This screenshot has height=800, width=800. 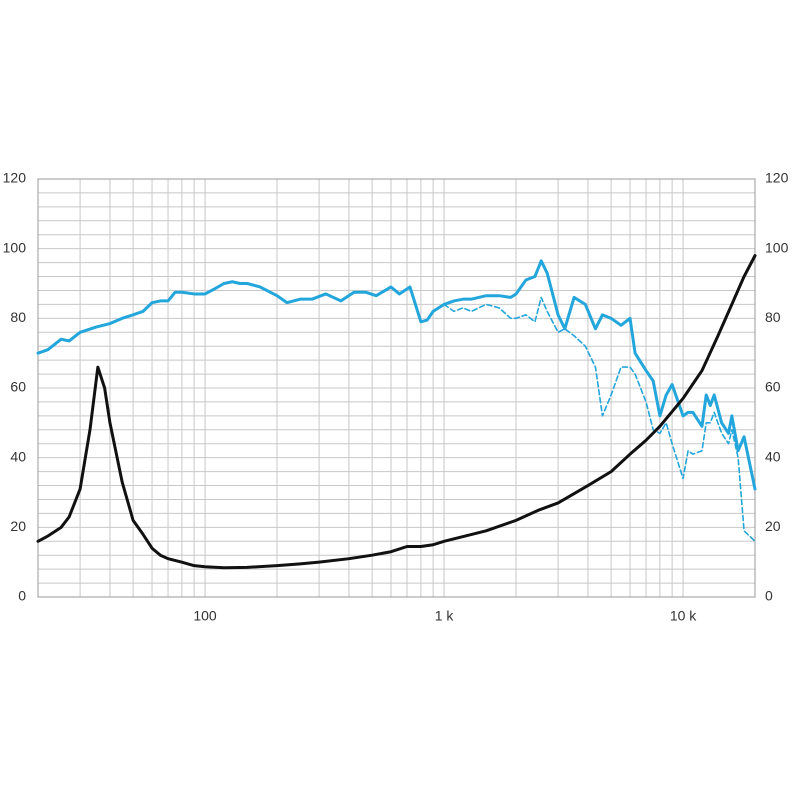 I want to click on y2-tick-label: 80, so click(x=773, y=317).